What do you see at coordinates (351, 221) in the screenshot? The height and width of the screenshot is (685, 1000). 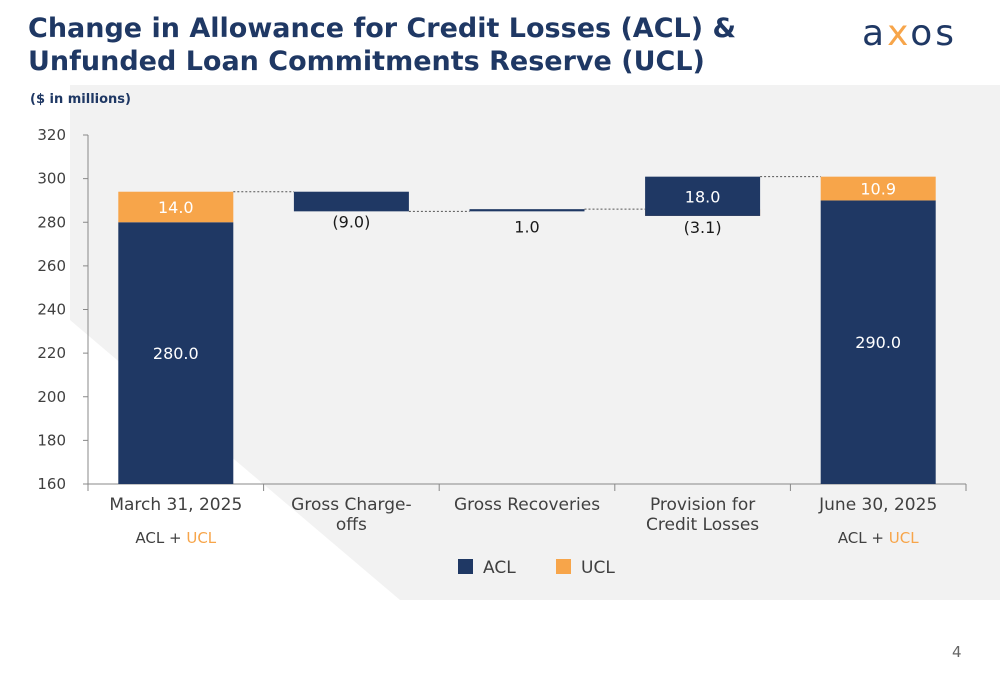 I see `acl-data-label-1: (9.0)` at bounding box center [351, 221].